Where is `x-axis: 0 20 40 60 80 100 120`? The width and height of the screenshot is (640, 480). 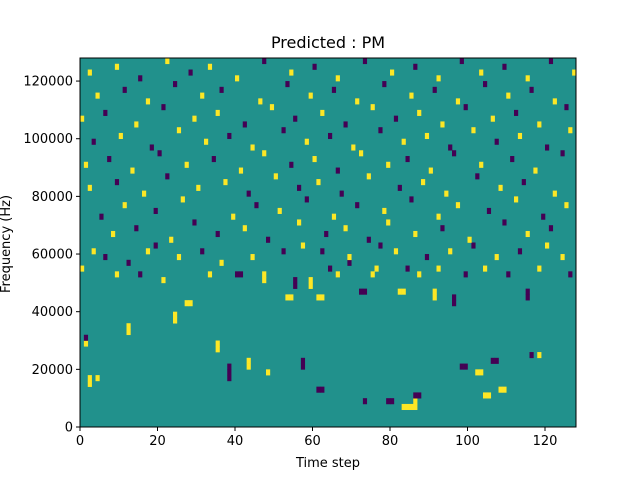 x-axis: 0 20 40 60 80 100 120 is located at coordinates (316, 438).